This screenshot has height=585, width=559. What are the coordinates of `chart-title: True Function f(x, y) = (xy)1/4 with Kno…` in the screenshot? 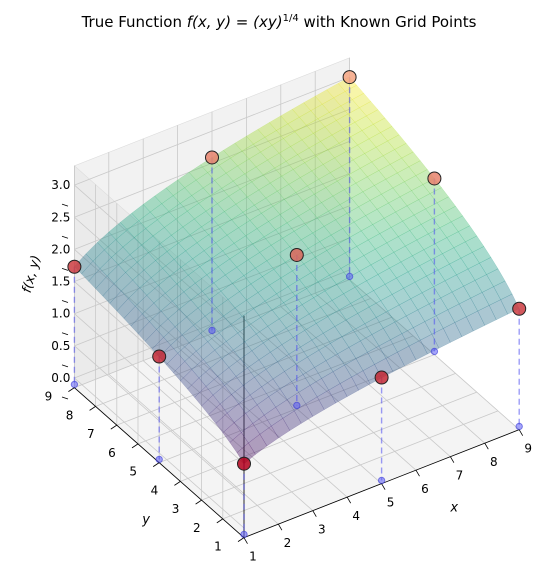 It's located at (279, 22).